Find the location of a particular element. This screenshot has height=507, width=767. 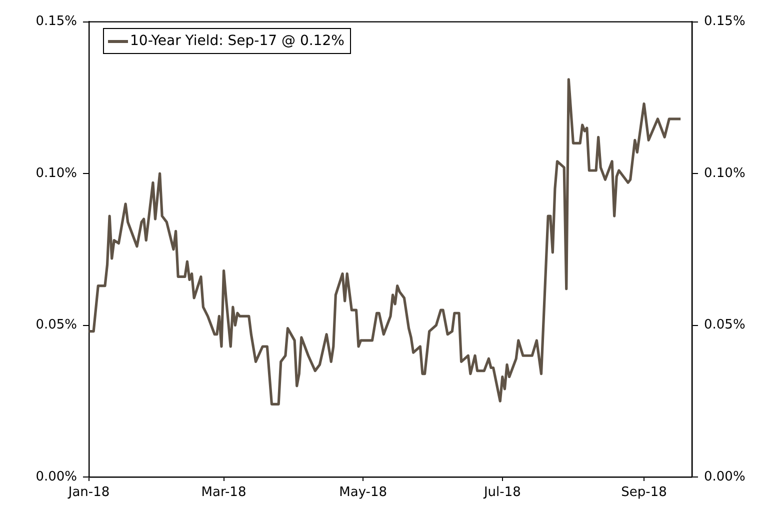

x-tick-label: Sep-18 is located at coordinates (644, 492).